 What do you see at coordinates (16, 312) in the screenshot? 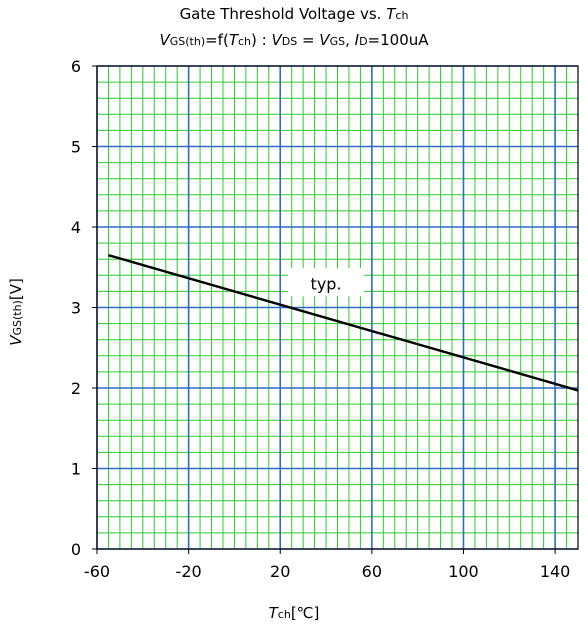
I see `y-axis-label: VGS(th)[V]` at bounding box center [16, 312].